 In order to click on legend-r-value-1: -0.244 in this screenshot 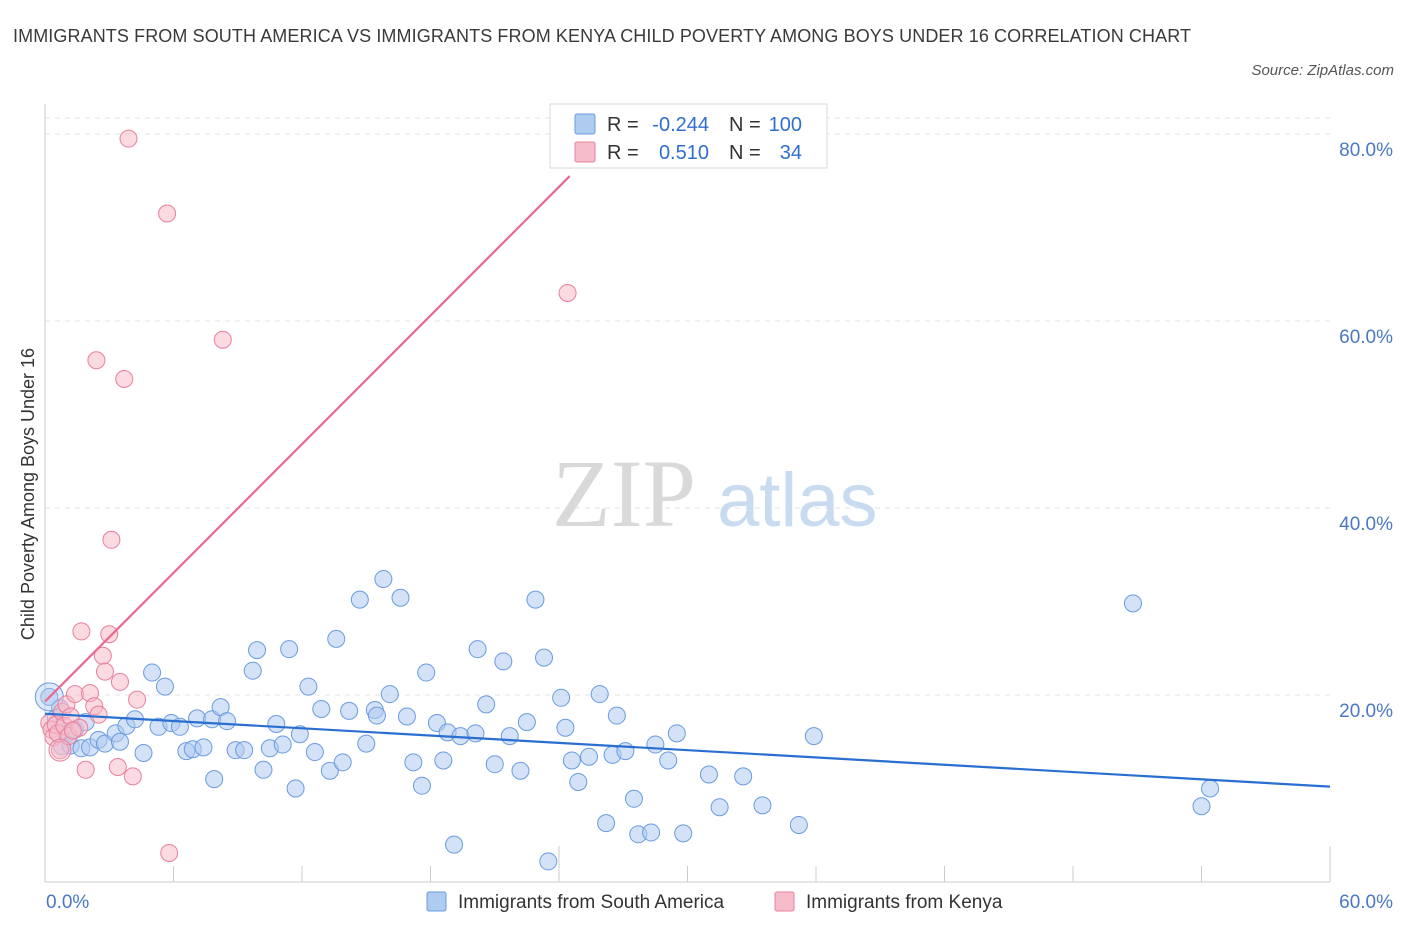, I will do `click(680, 125)`.